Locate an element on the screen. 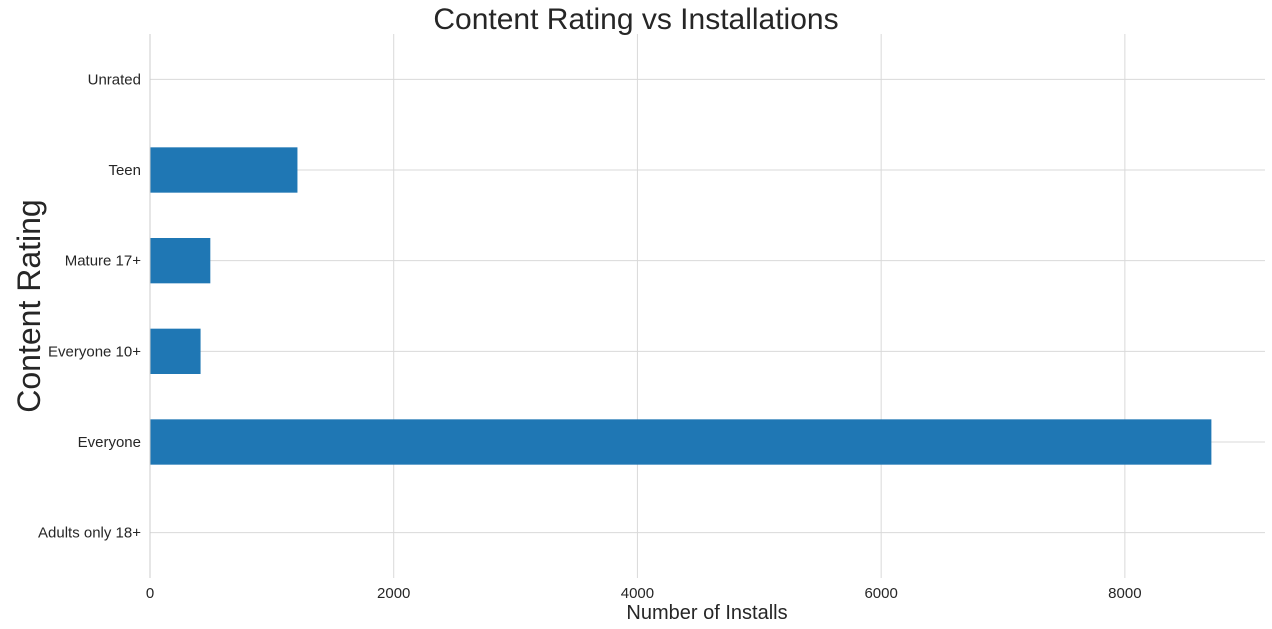 This screenshot has width=1272, height=629. y-axis-label: Content Rating is located at coordinates (29, 305).